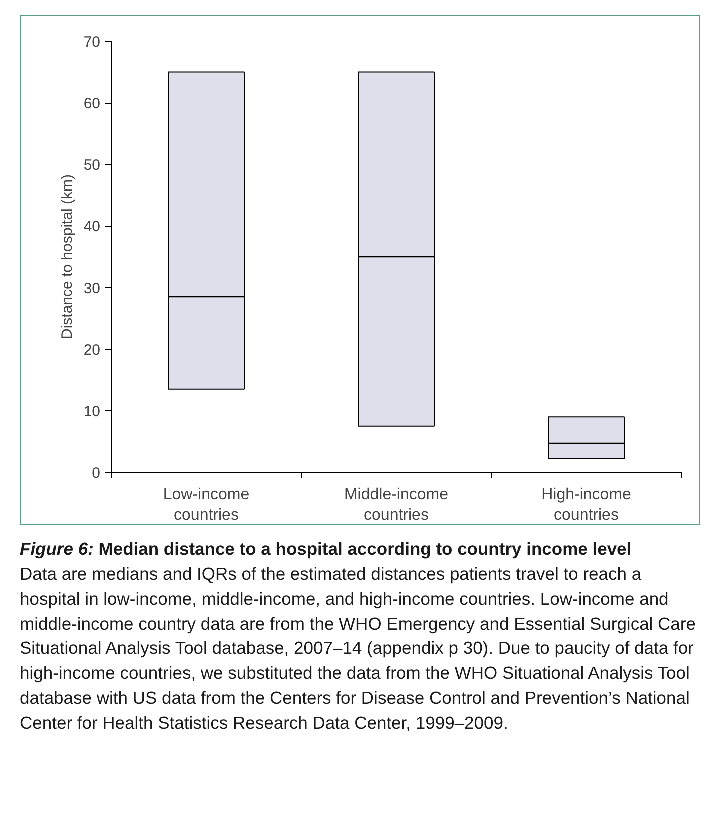 The height and width of the screenshot is (830, 722). I want to click on y-tick-label: 70, so click(92, 42).